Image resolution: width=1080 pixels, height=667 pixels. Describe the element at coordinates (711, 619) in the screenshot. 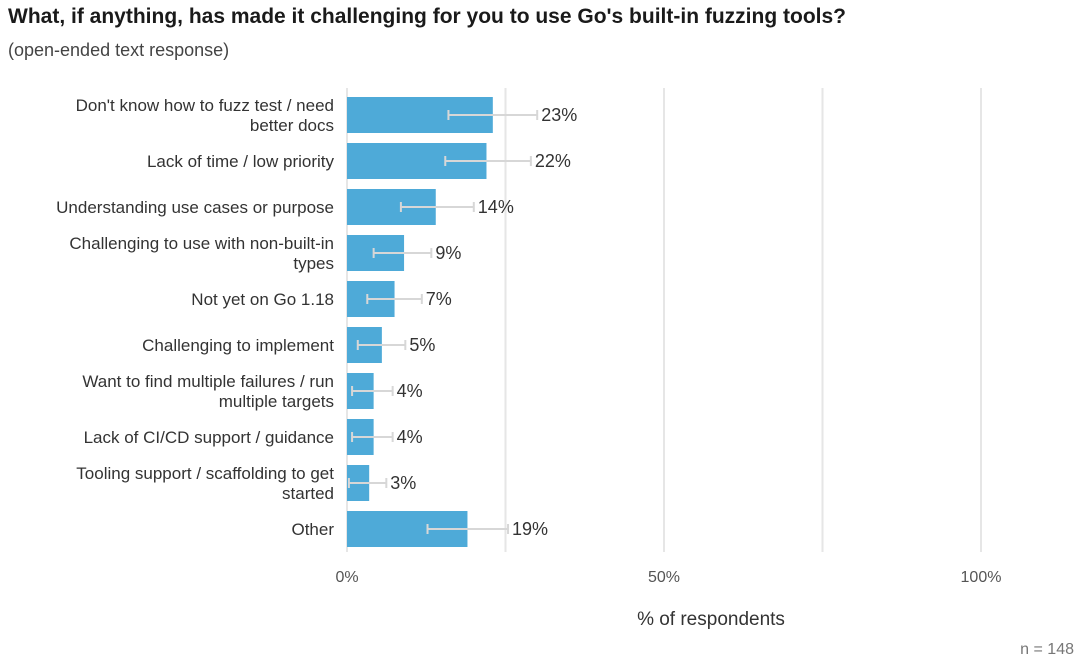

I see `x-axis-title: % of respondents` at that location.